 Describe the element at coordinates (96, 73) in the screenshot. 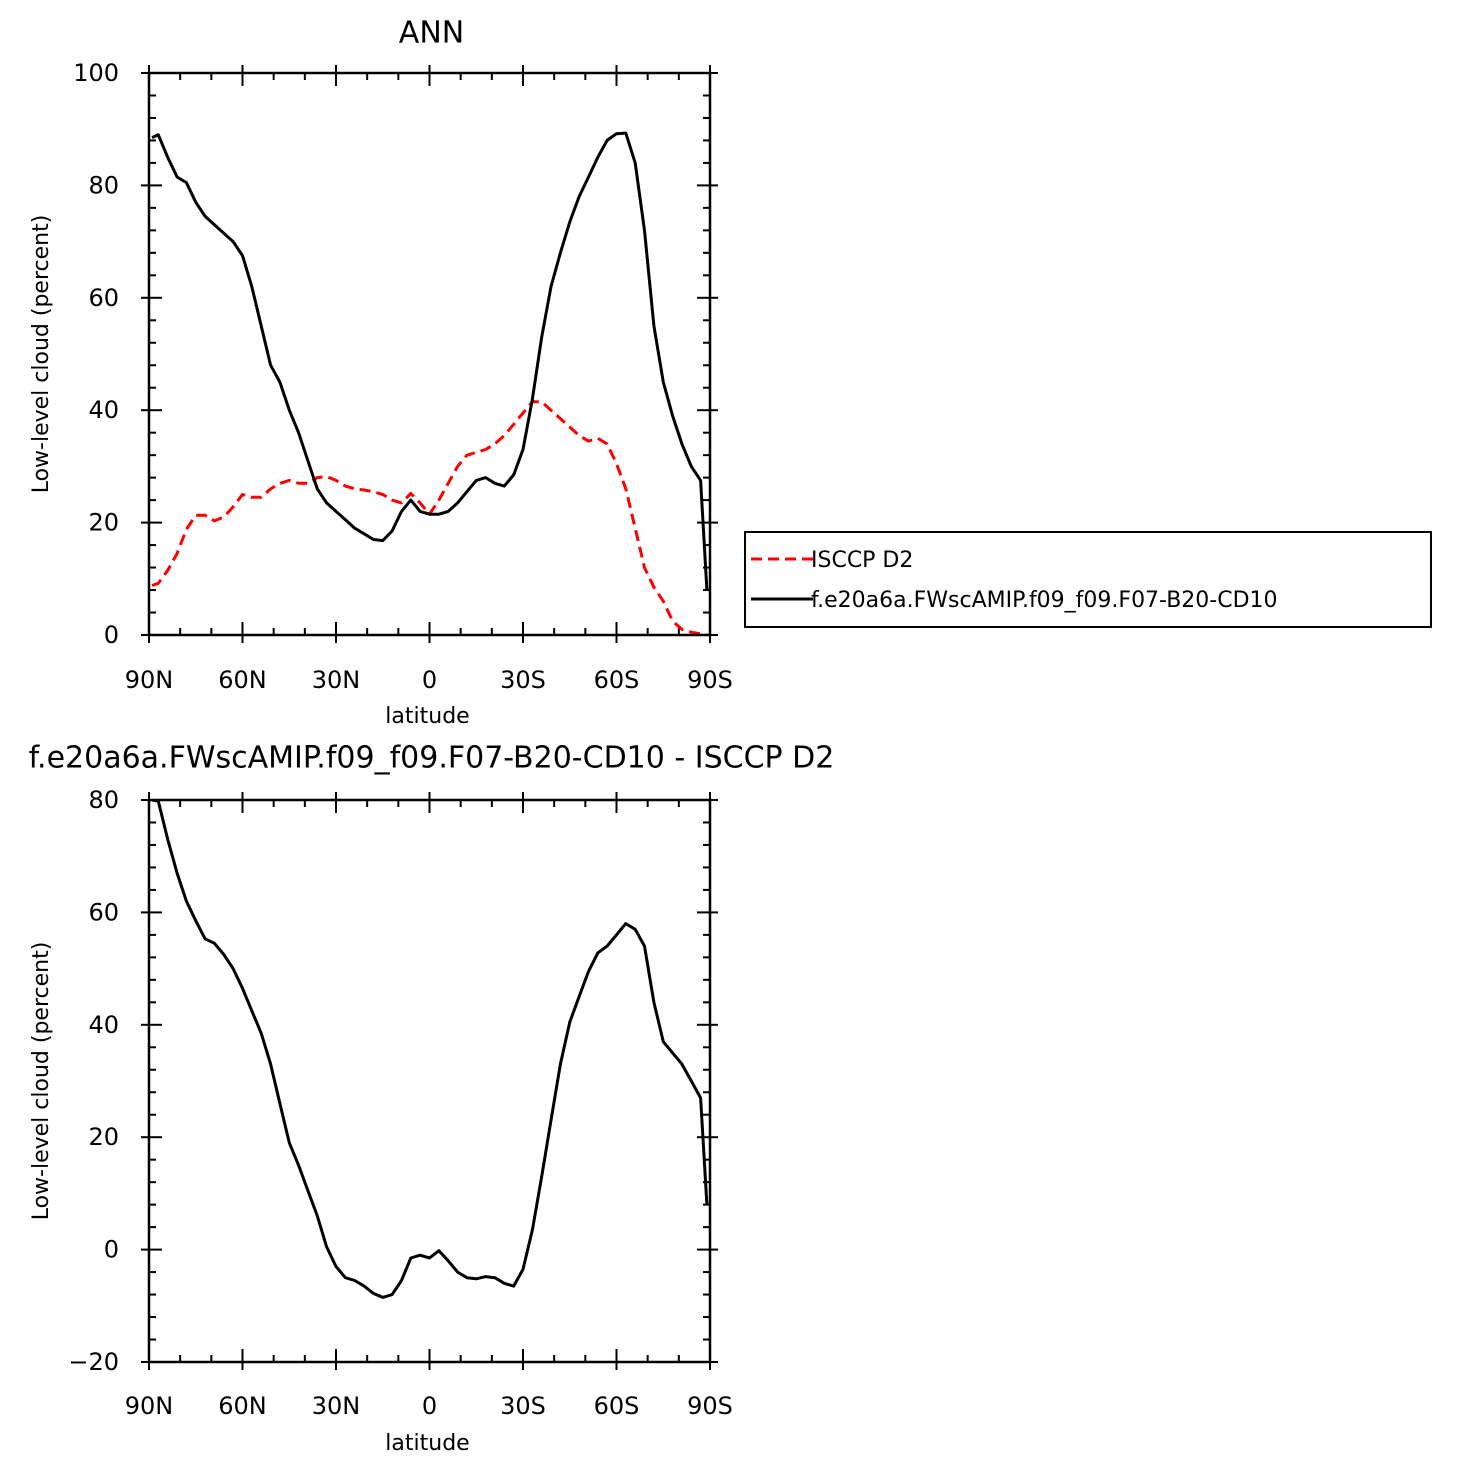

I see `y-tick-label: 100` at that location.